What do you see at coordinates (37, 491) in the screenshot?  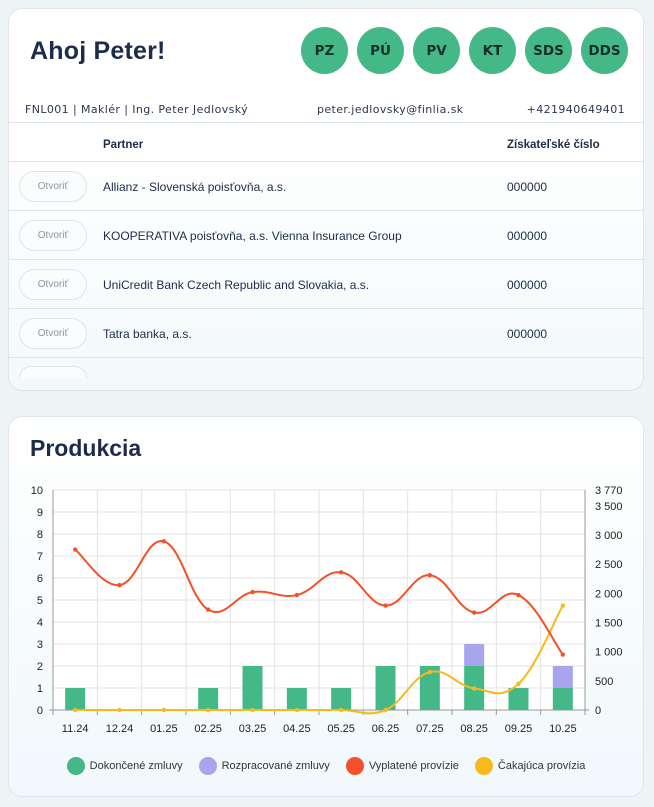 I see `y-left-tick-label: 10` at bounding box center [37, 491].